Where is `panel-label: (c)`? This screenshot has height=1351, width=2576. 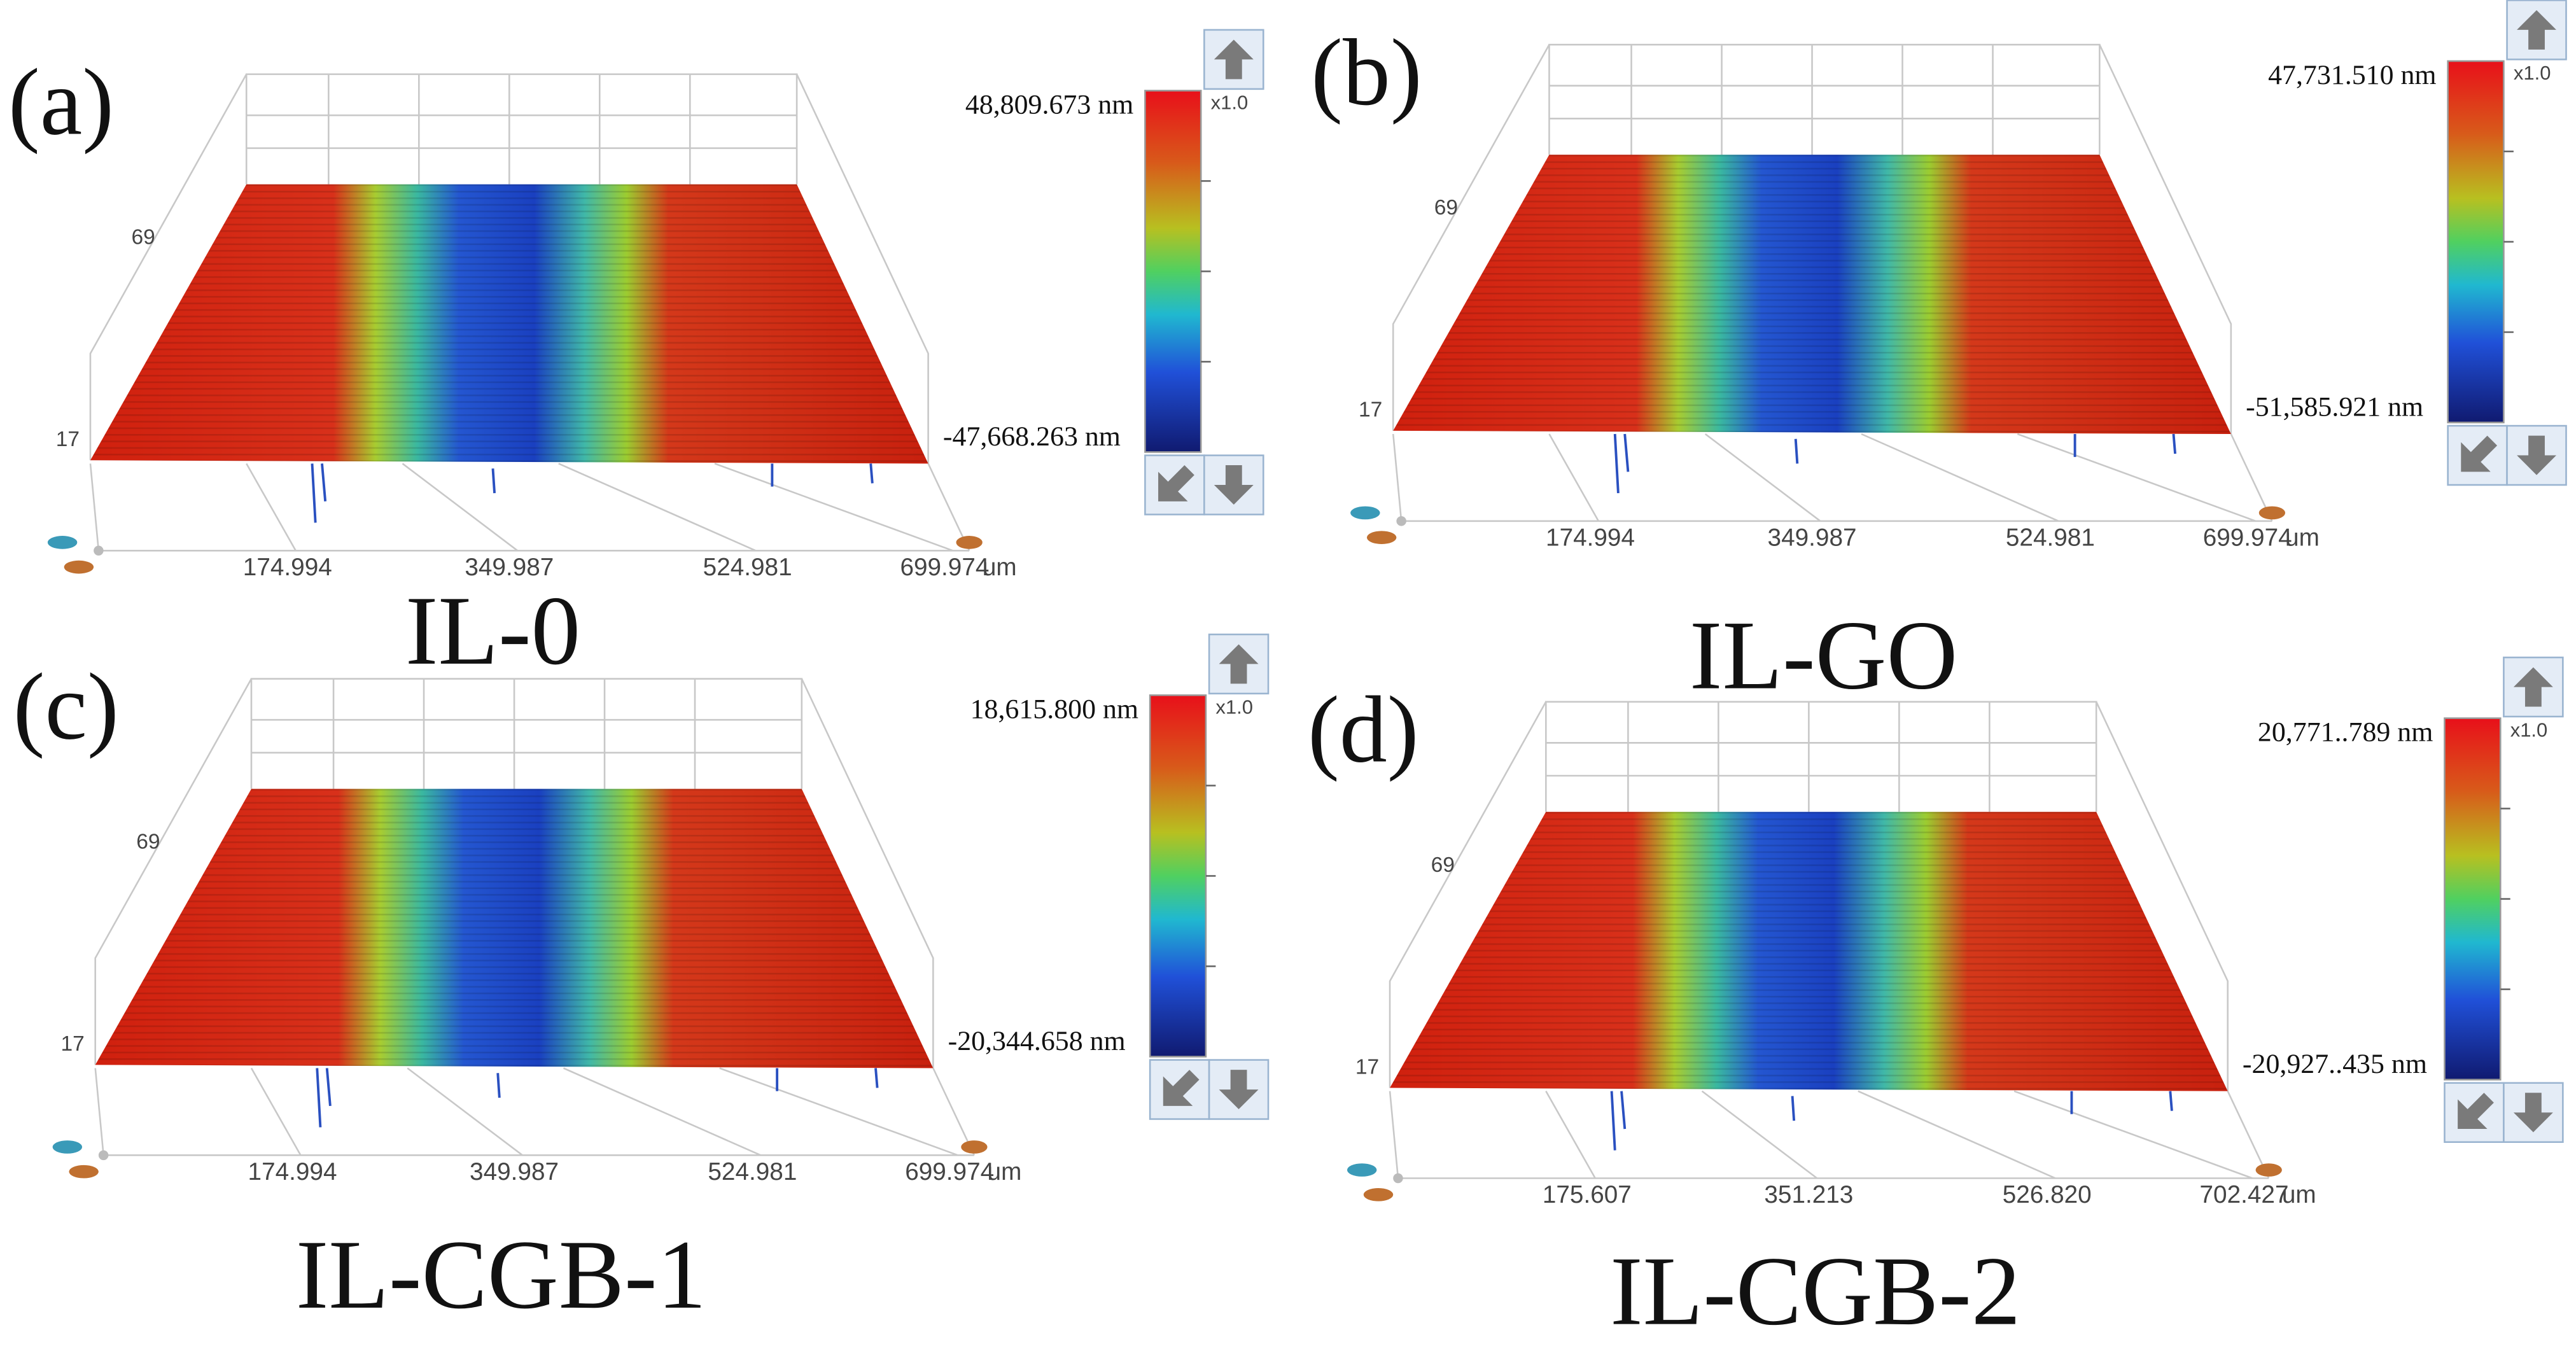
panel-label: (c) is located at coordinates (66, 706).